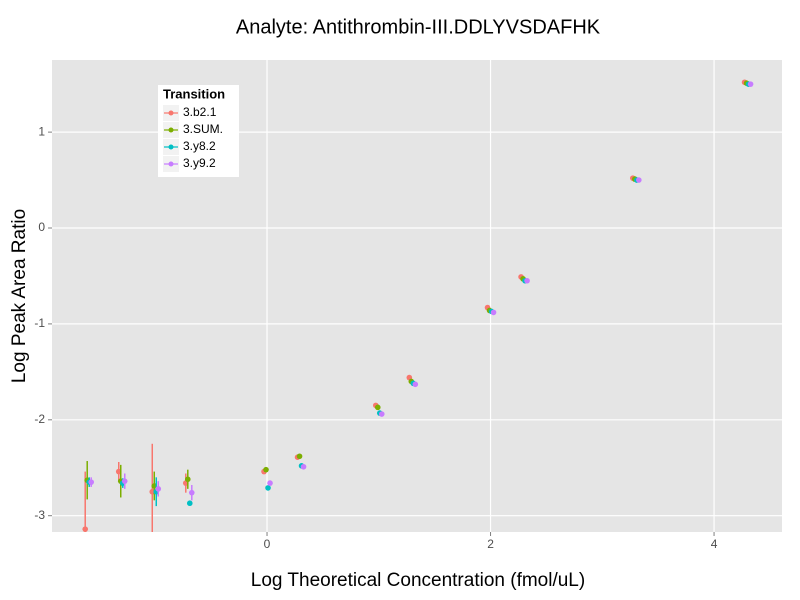 Image resolution: width=800 pixels, height=600 pixels. What do you see at coordinates (194, 93) in the screenshot?
I see `legend-title: Transition` at bounding box center [194, 93].